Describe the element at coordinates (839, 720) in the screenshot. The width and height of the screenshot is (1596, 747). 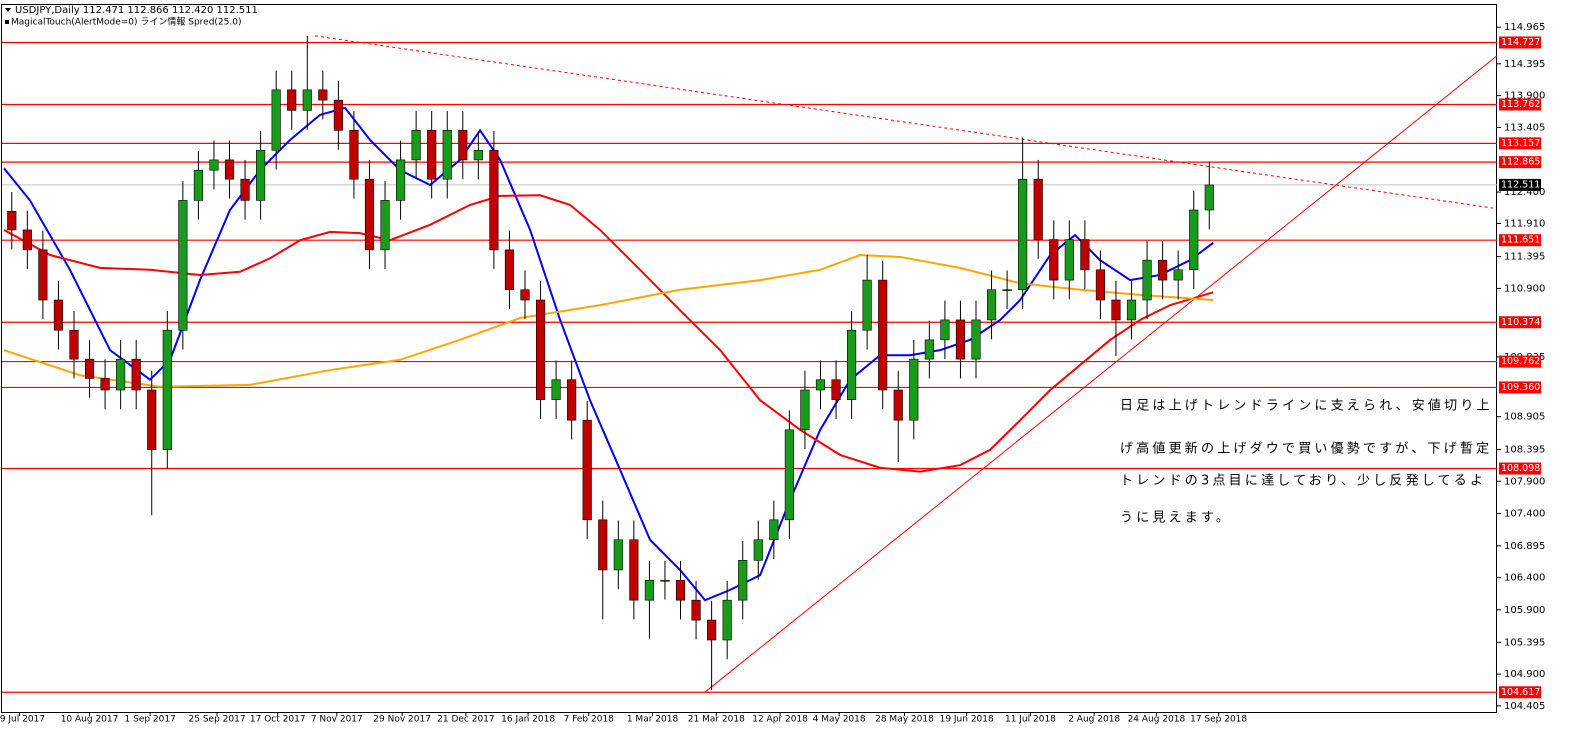
I see `x-tick-label: 4 May 2018` at that location.